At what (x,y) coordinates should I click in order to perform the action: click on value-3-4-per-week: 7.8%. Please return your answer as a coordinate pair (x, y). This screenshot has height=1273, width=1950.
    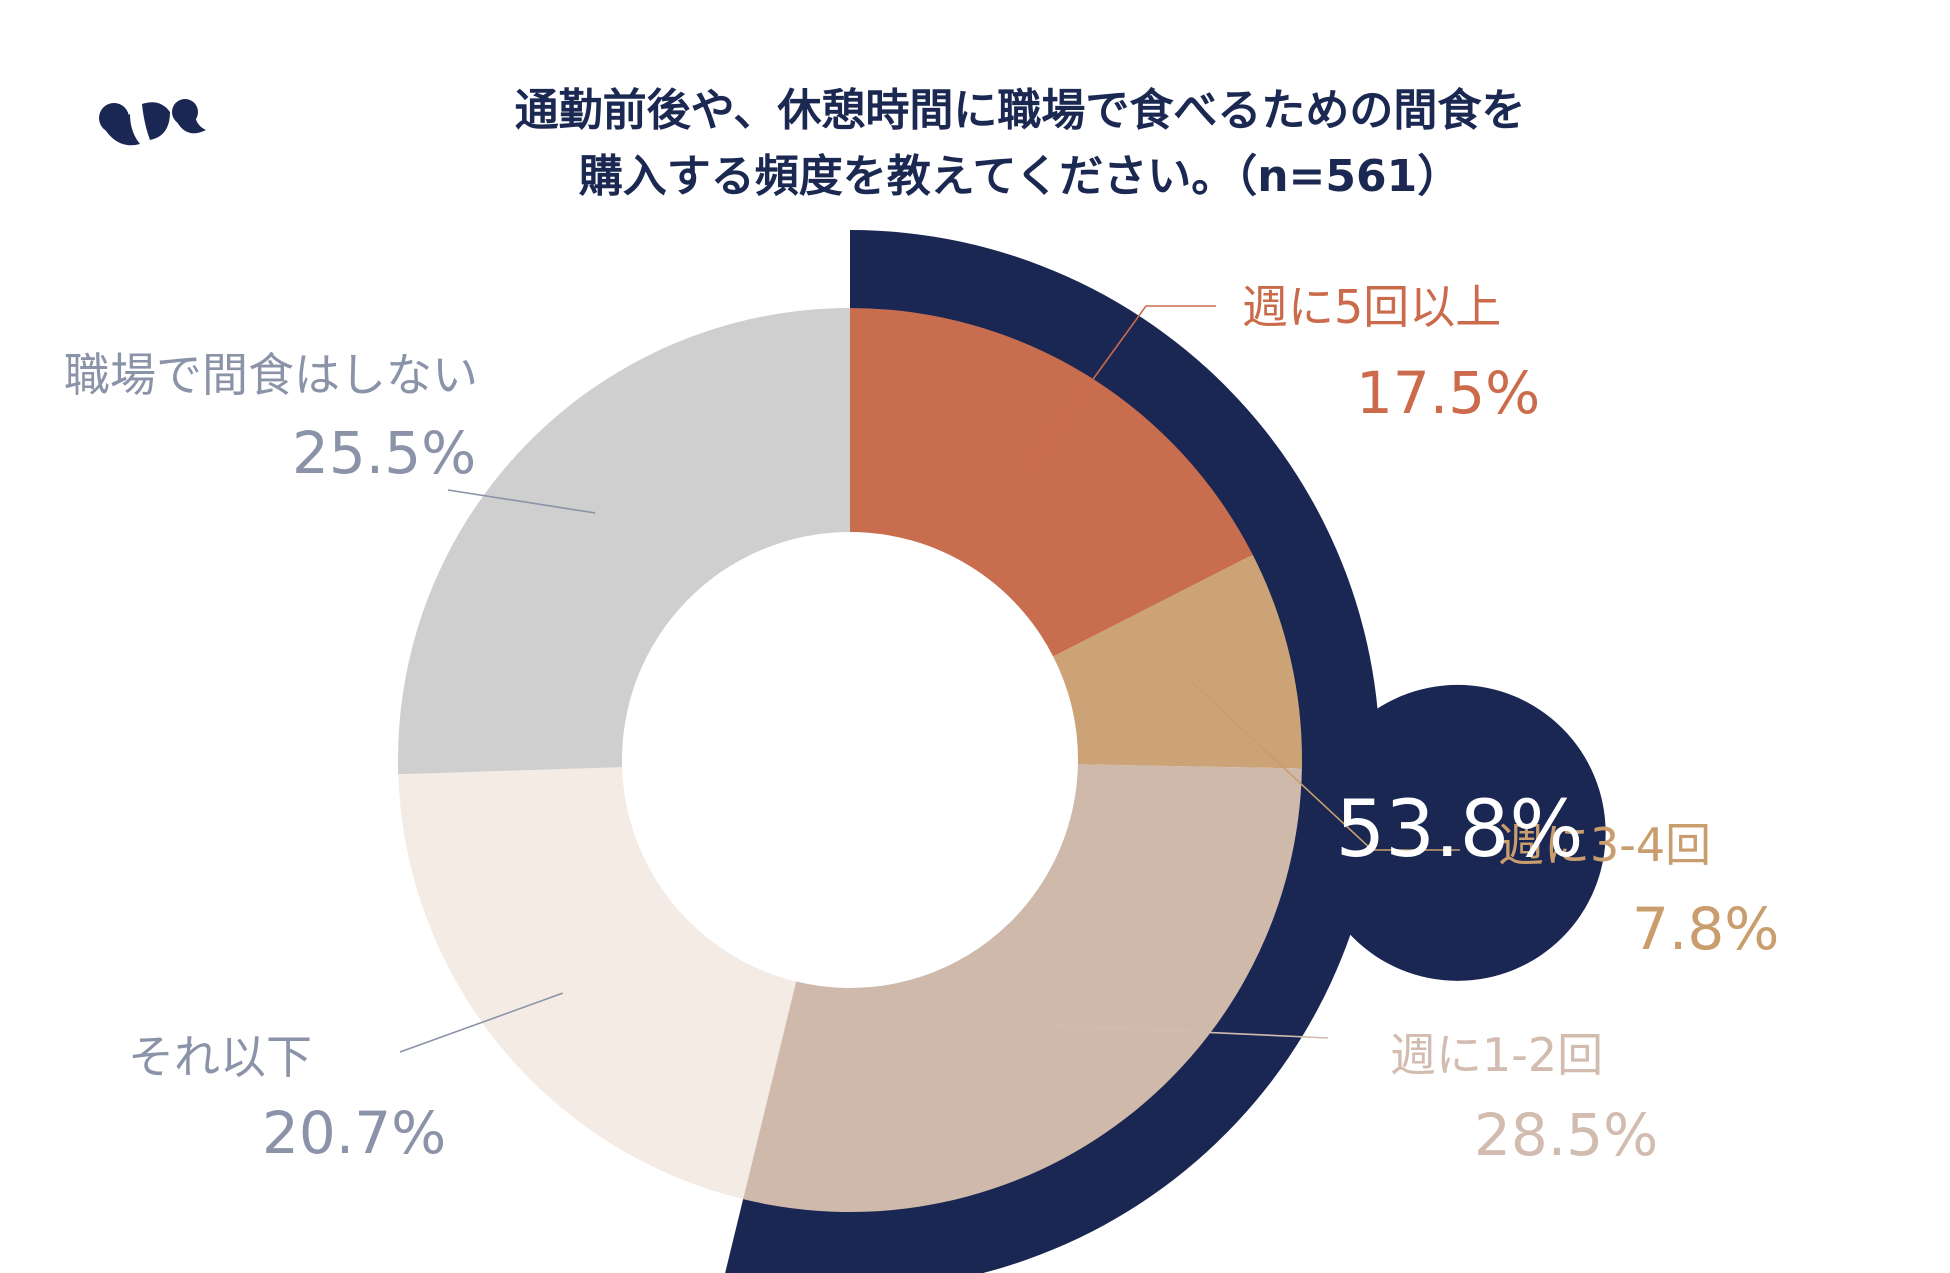
    Looking at the image, I should click on (1706, 929).